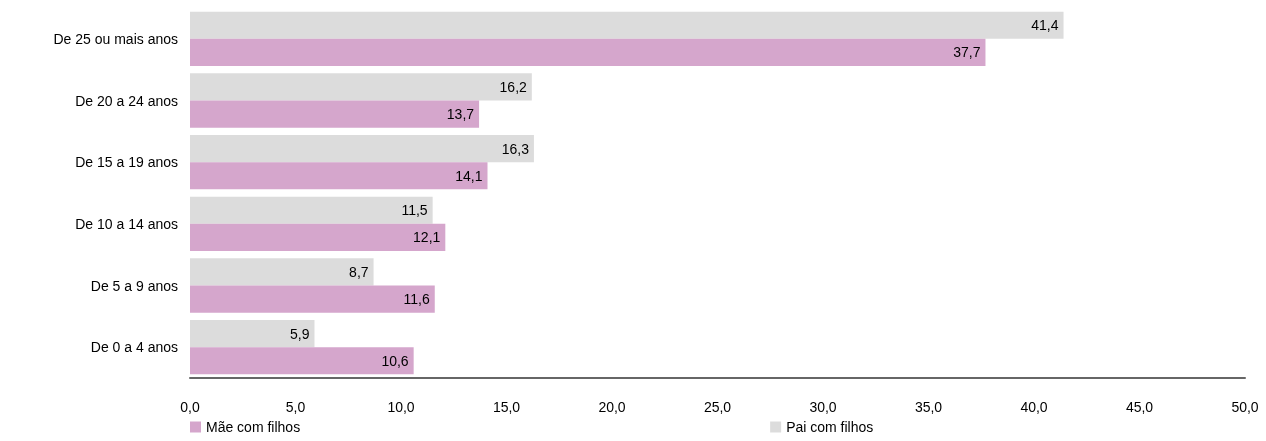  Describe the element at coordinates (134, 285) in the screenshot. I see `y-tick-label: De 5 a 9 anos` at that location.